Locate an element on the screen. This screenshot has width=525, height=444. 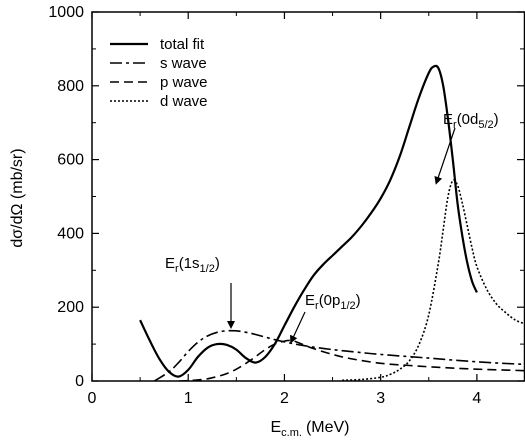
legend-label: s wave is located at coordinates (183, 63).